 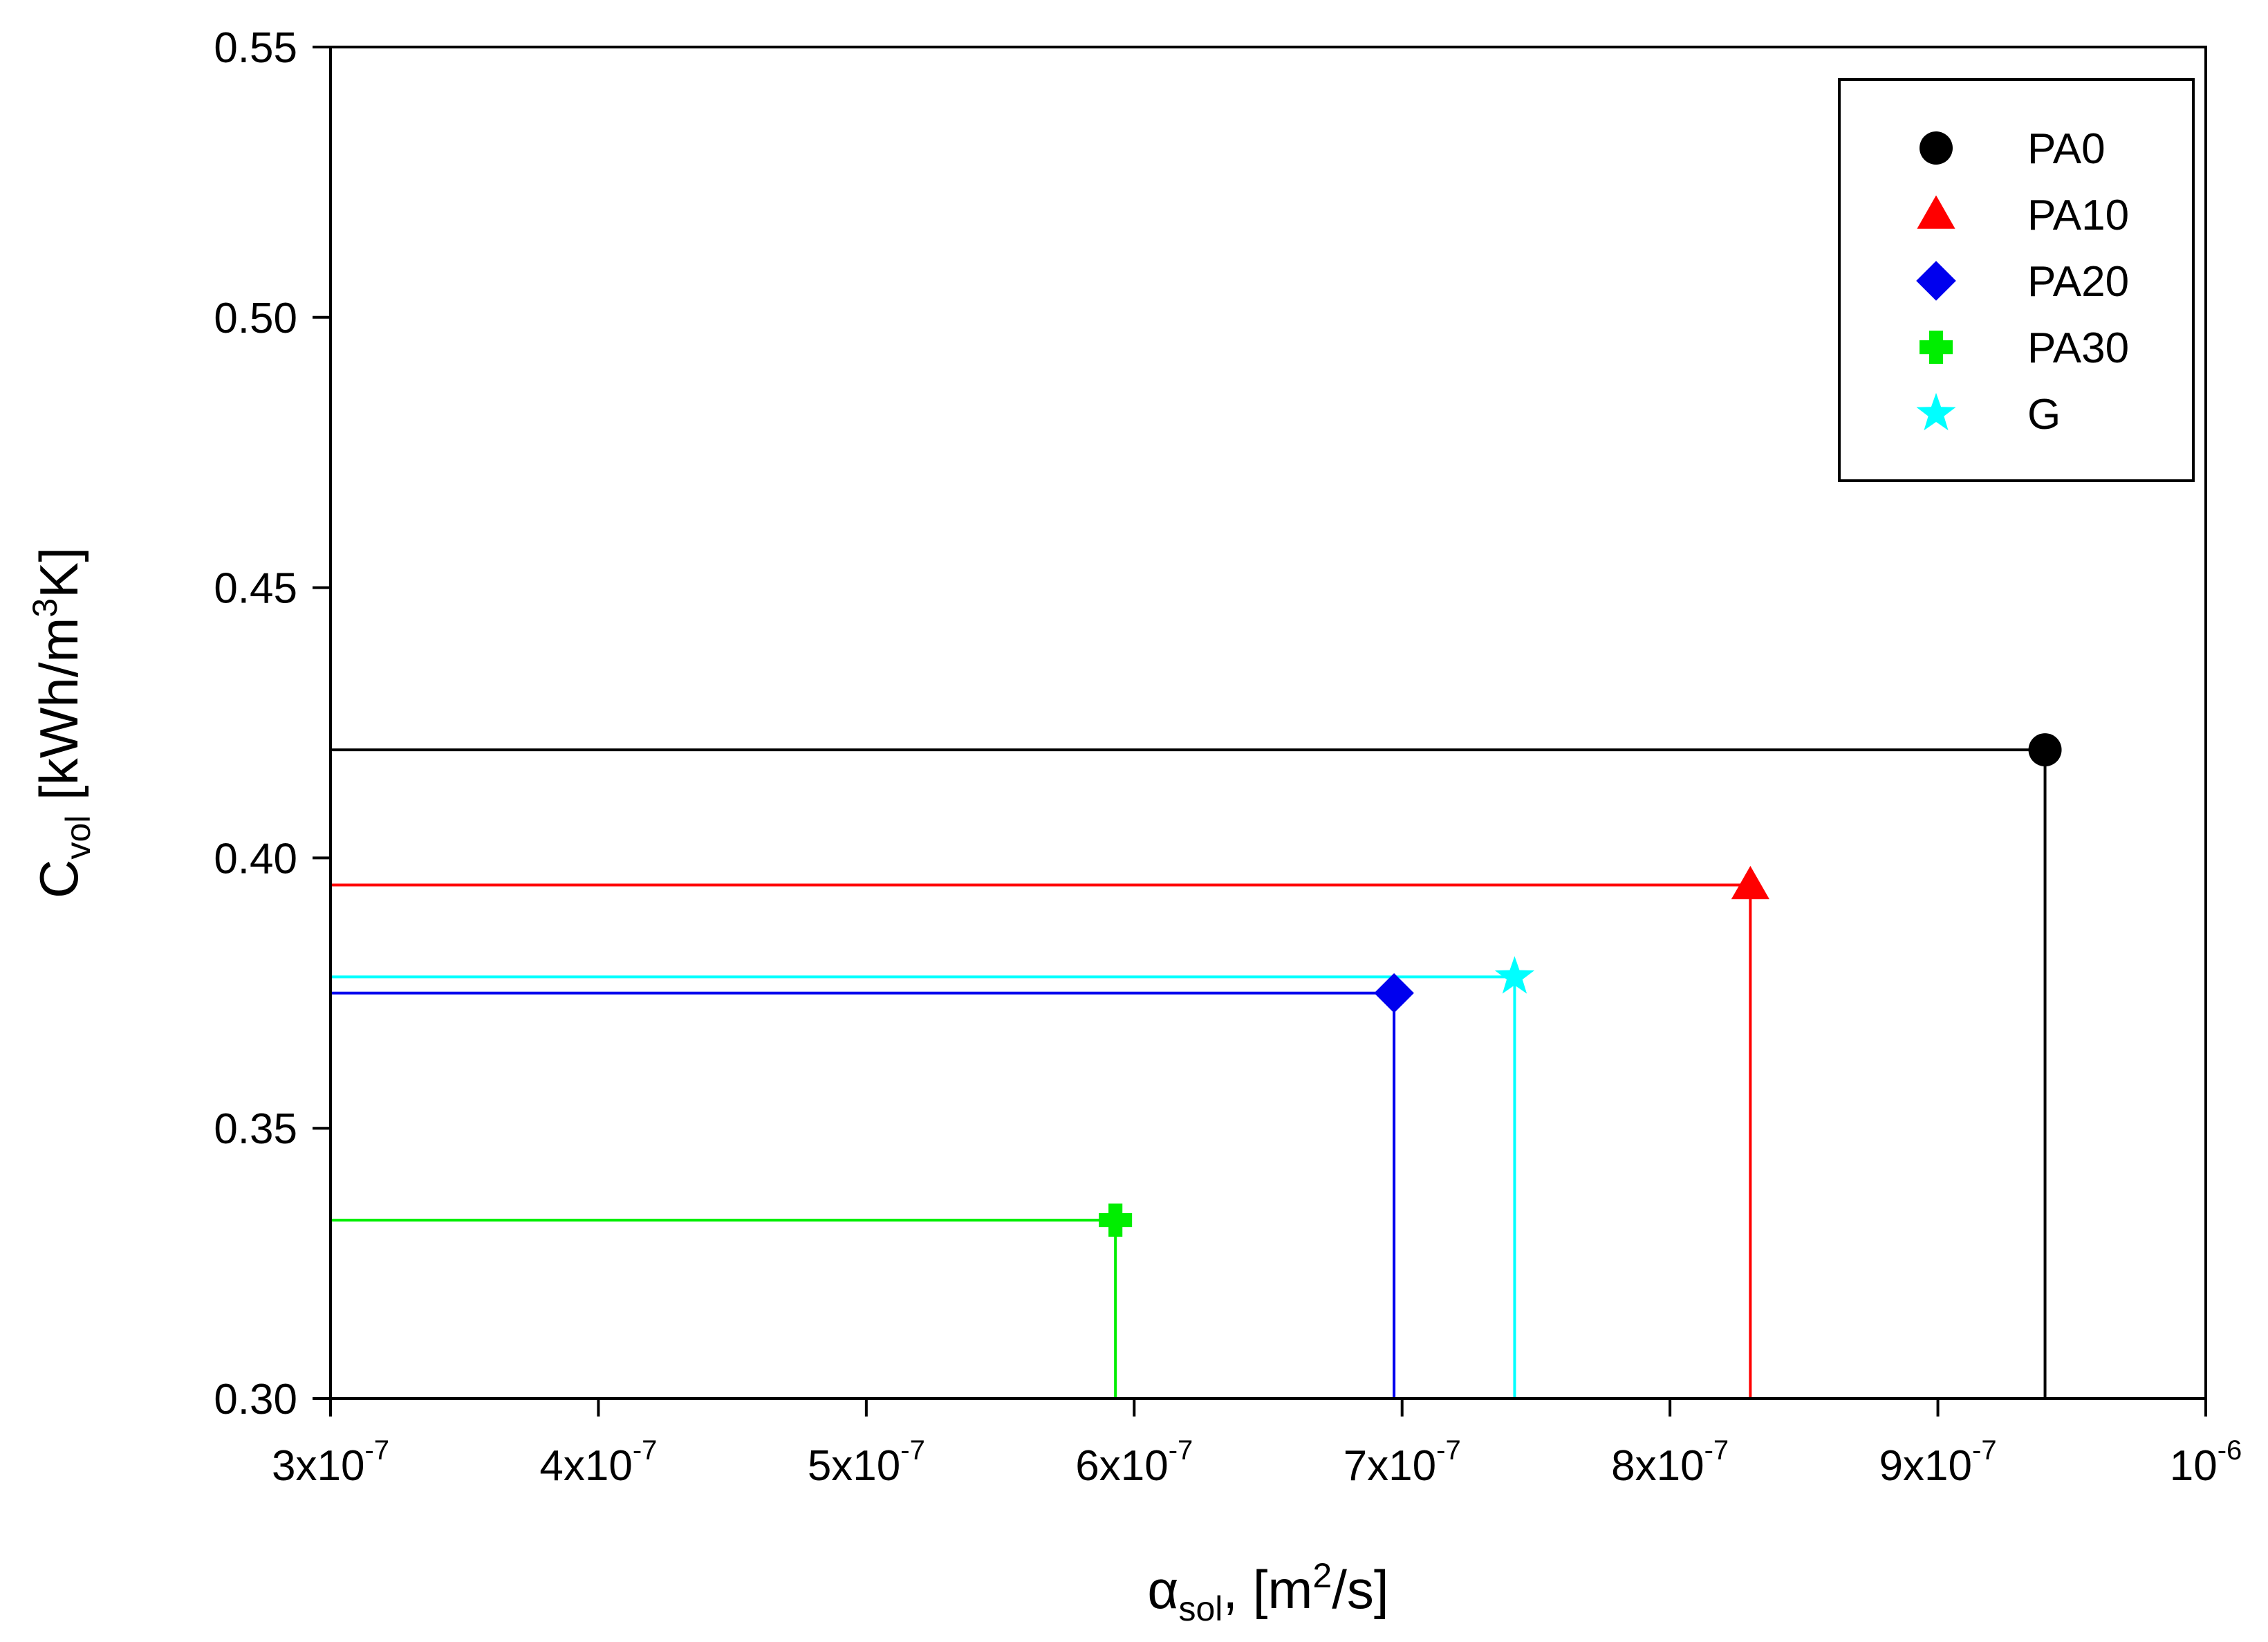 I want to click on y-tick-label: 0.45, so click(x=255, y=589).